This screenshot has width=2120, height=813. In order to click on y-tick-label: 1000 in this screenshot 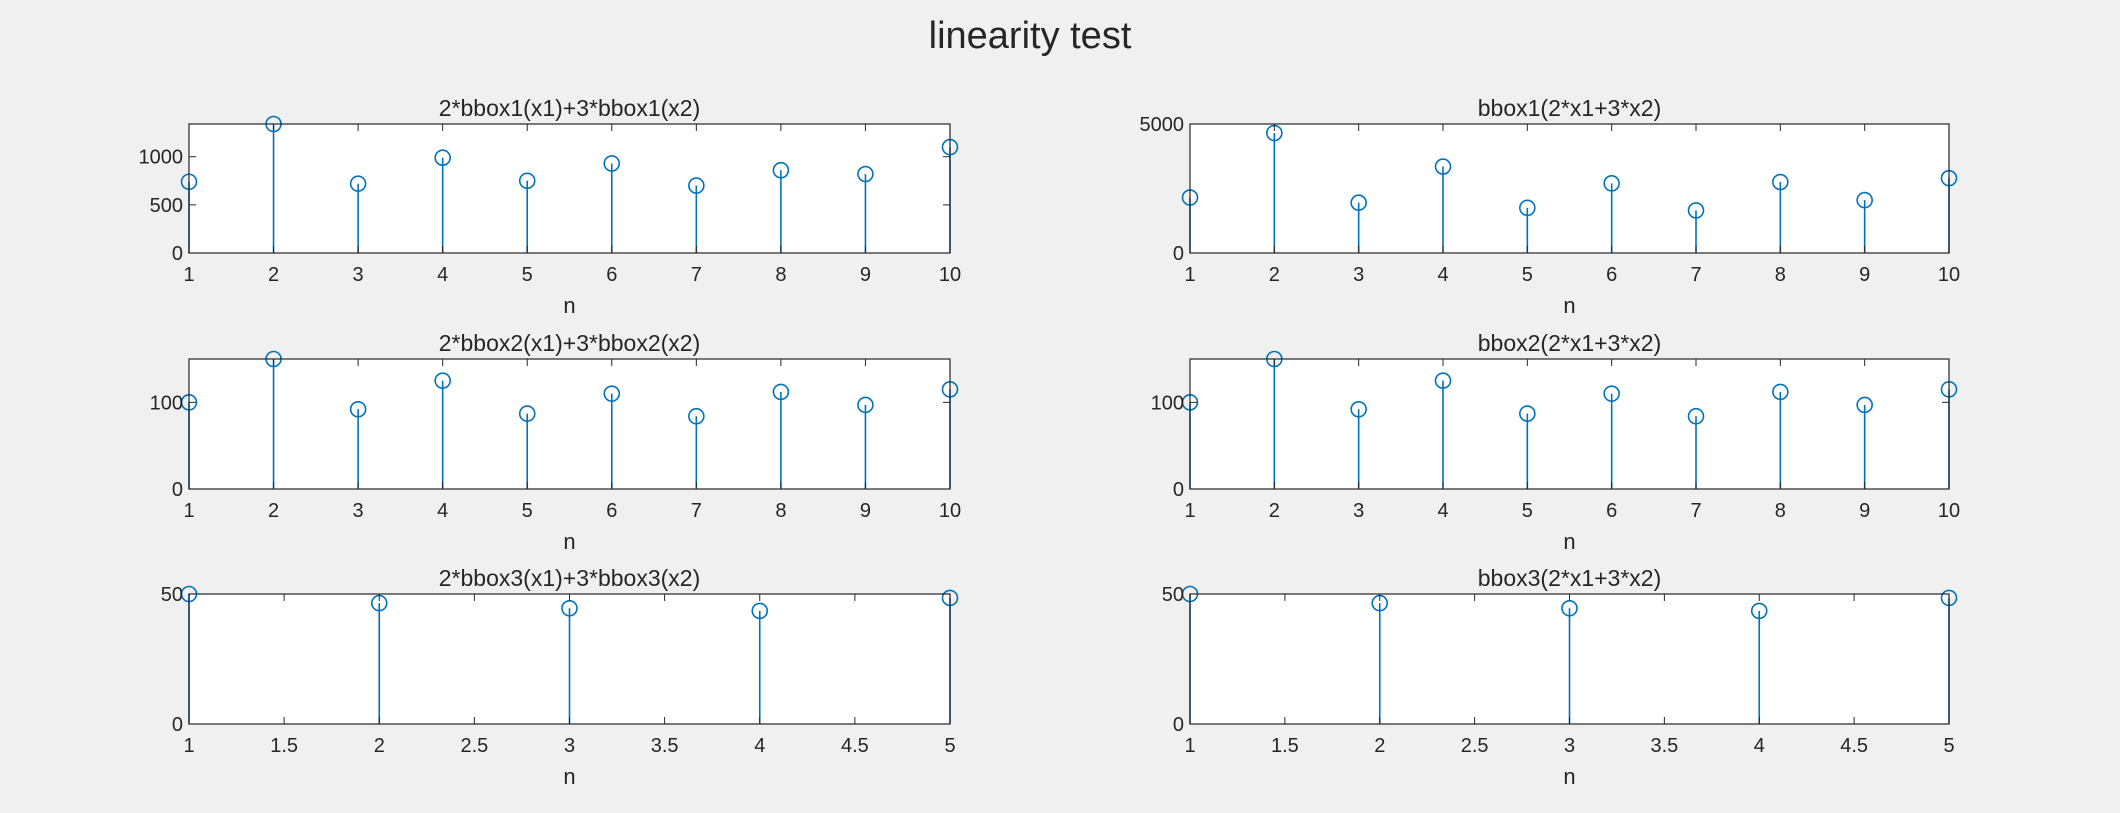, I will do `click(161, 158)`.